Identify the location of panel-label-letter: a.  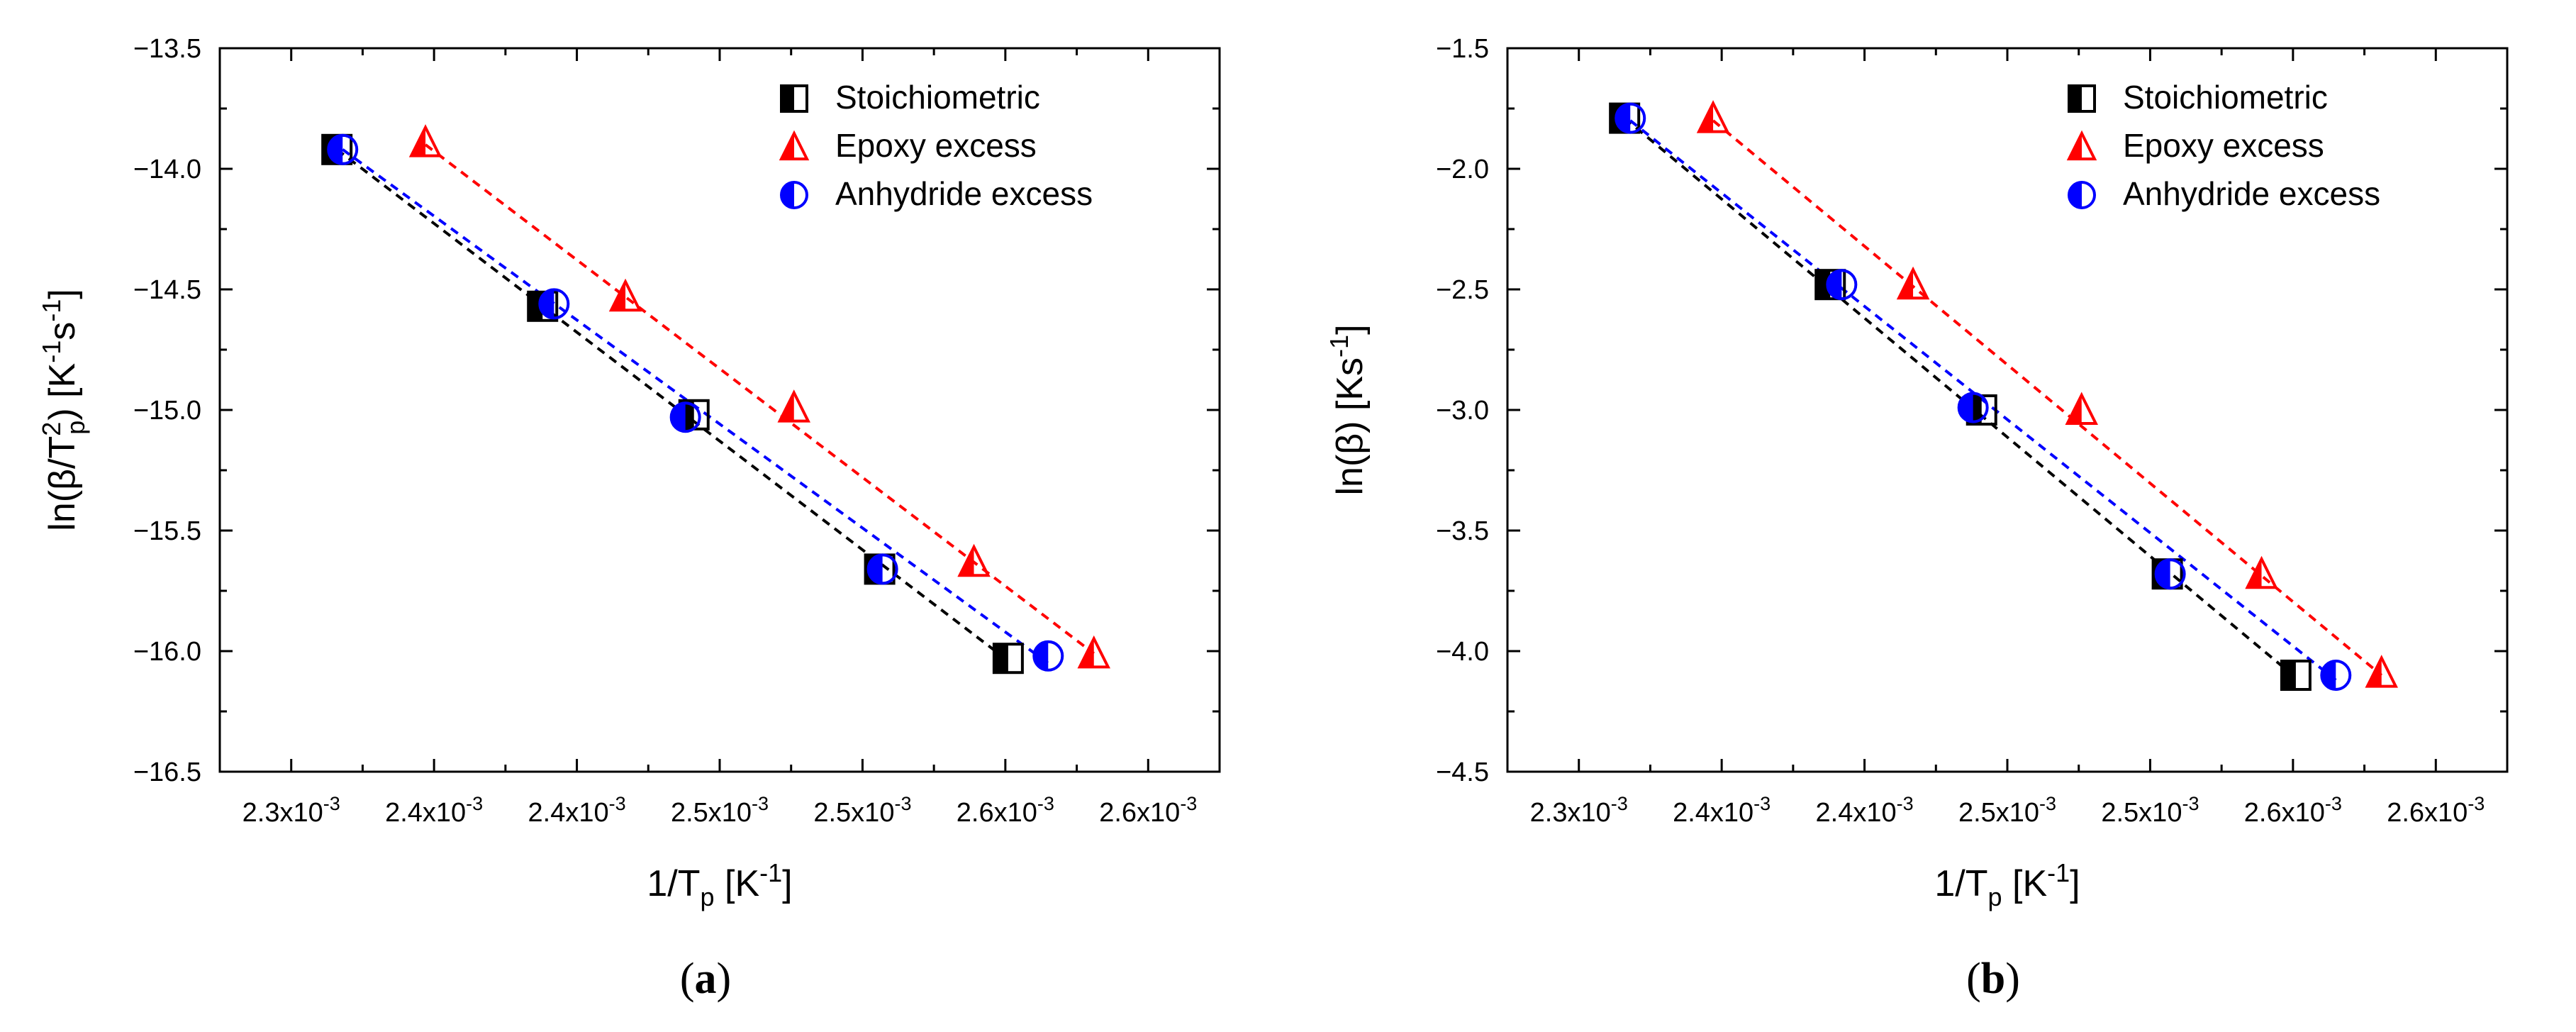
(706, 979).